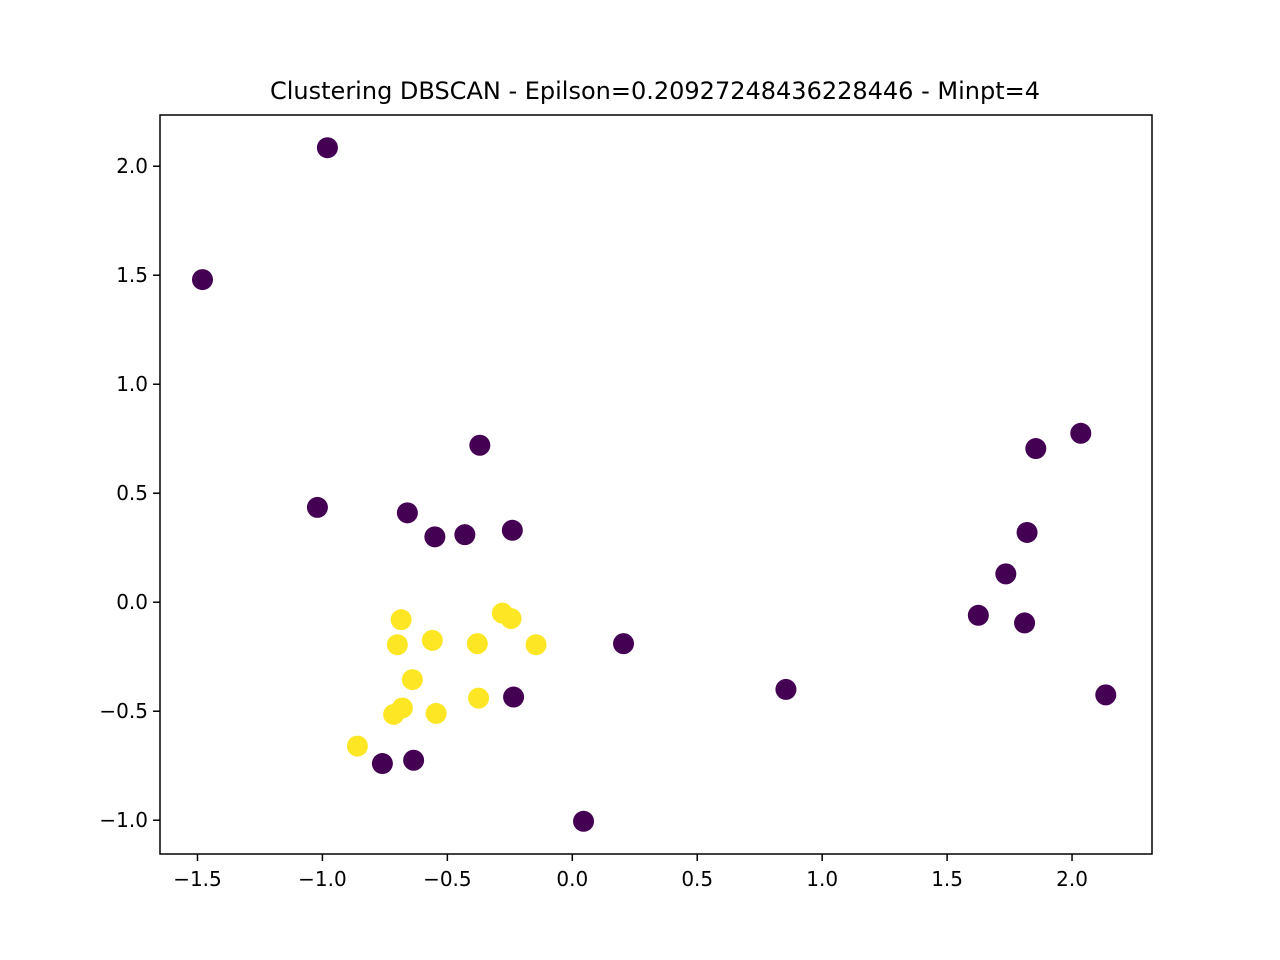 This screenshot has width=1280, height=960. I want to click on y-axis: −1.0 −0.5 0.0 0.5 1.0 1.5 2.0, so click(129, 493).